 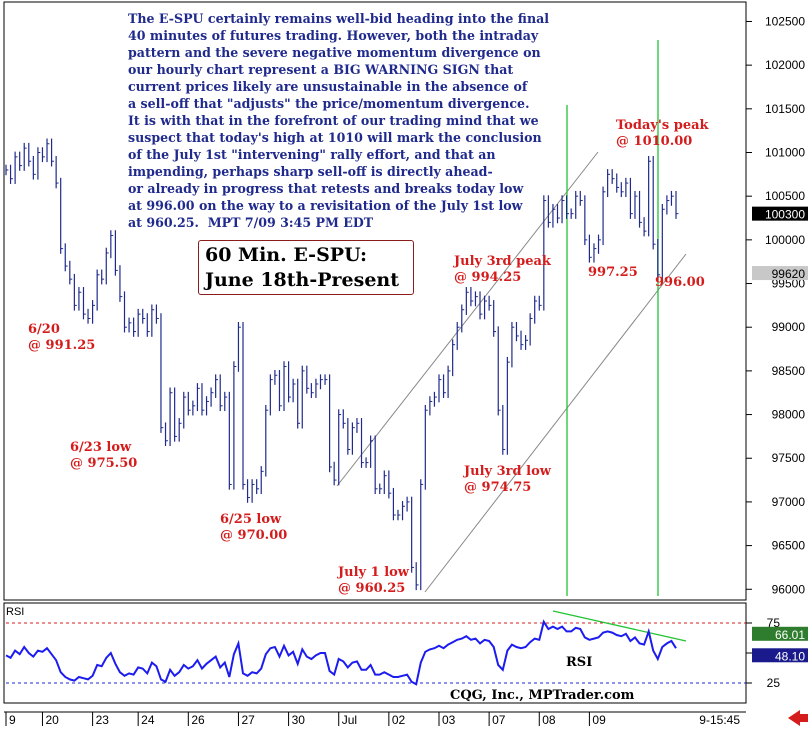 I want to click on rsi-inline-label: RSI, so click(x=579, y=662).